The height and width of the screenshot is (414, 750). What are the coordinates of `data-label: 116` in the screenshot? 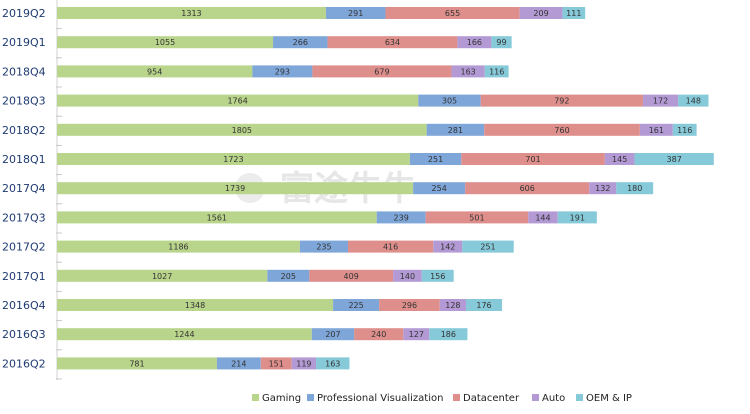 It's located at (684, 130).